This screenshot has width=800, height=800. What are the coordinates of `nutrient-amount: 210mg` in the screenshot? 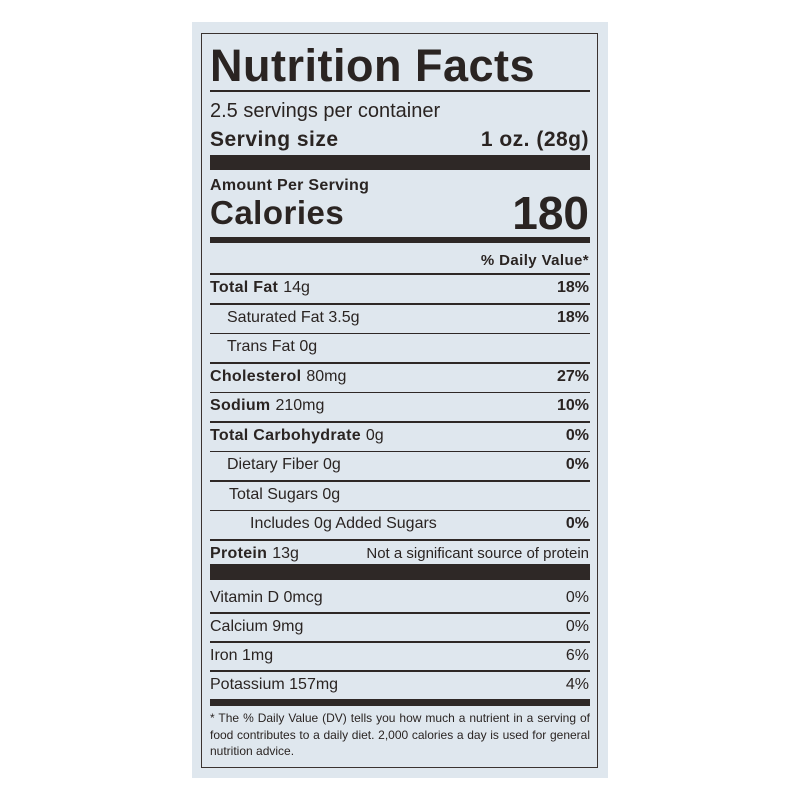 It's located at (300, 405).